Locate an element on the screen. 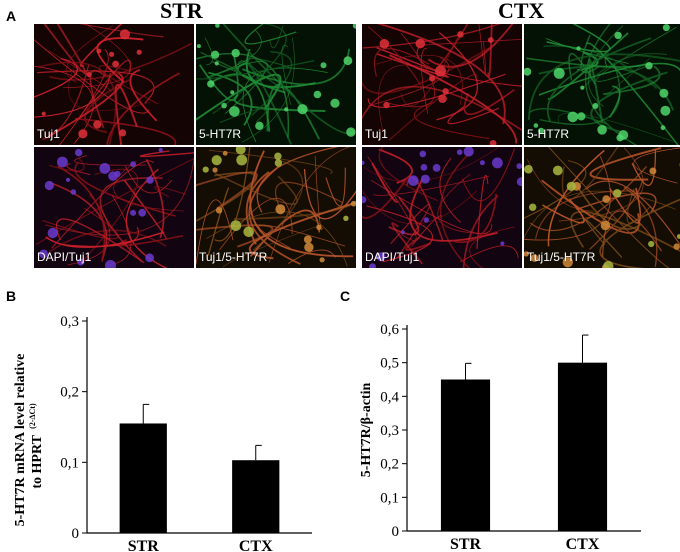 The height and width of the screenshot is (552, 680). chart-c-ytick-label: 0,3 is located at coordinates (389, 431).